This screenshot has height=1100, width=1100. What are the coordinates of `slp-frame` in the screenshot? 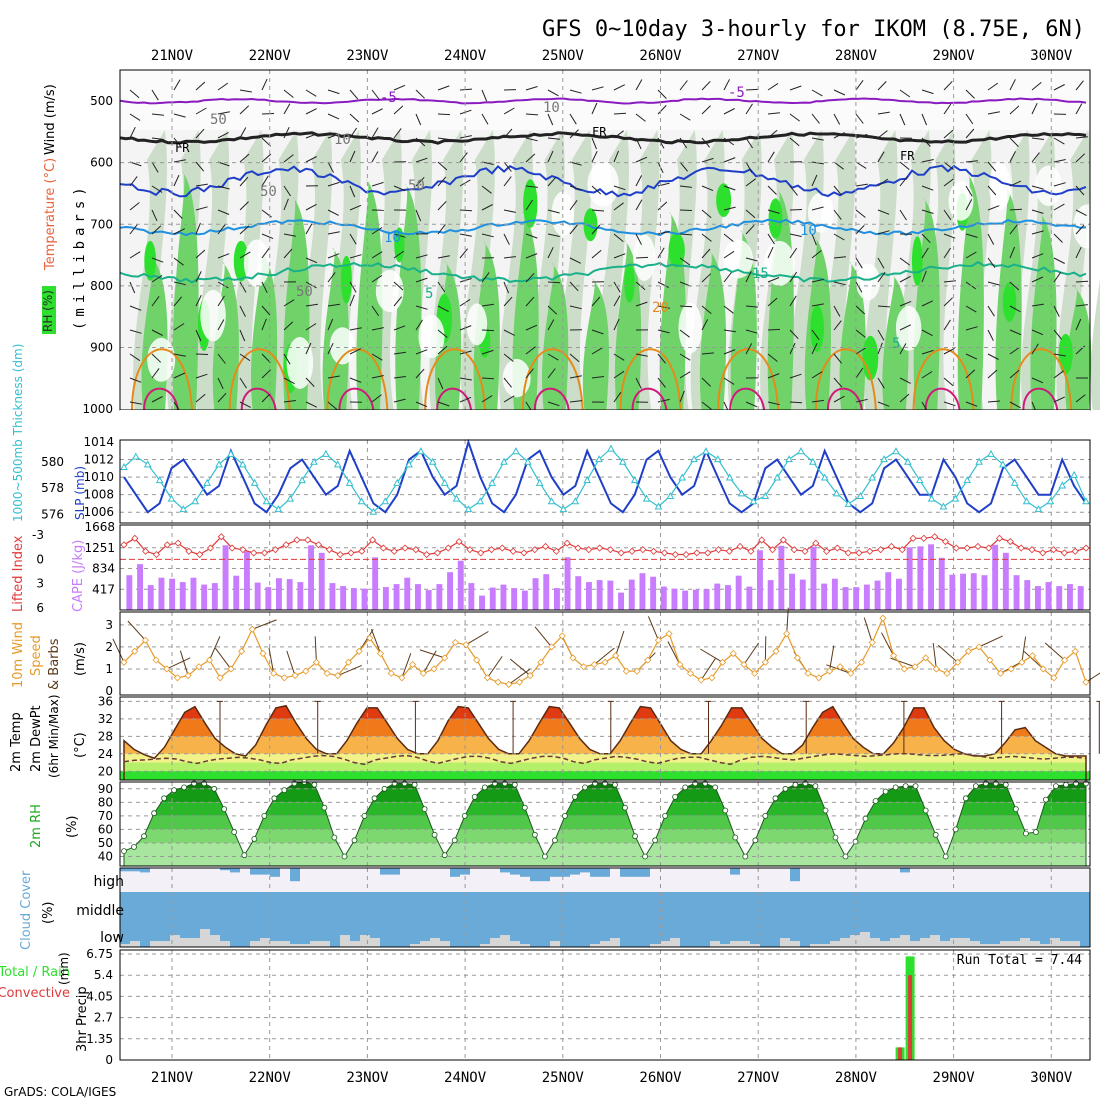 It's located at (605, 481).